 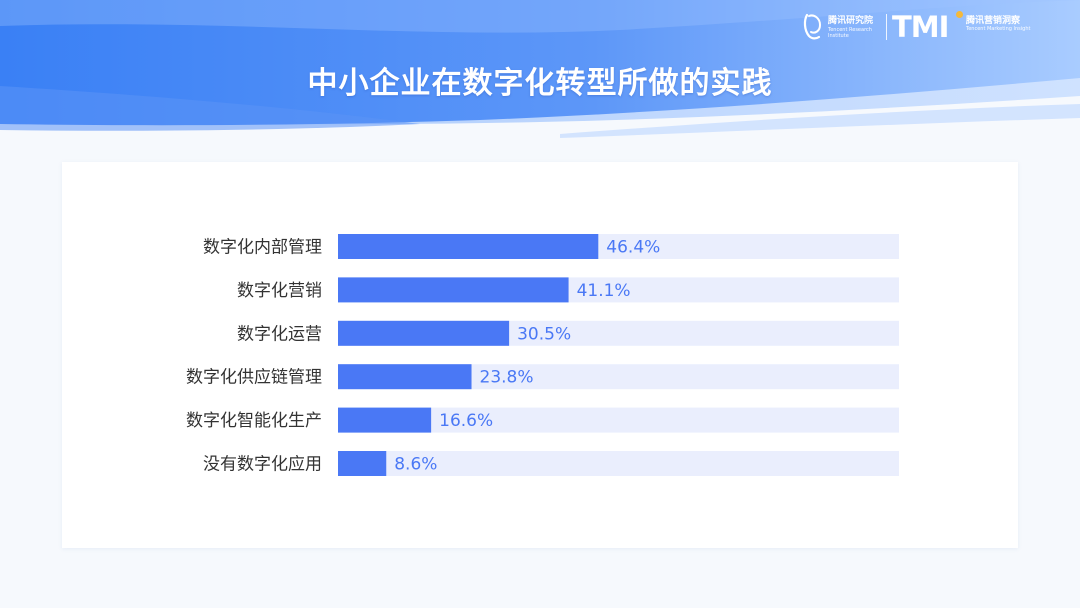 What do you see at coordinates (993, 21) in the screenshot?
I see `tmi-name-cn: 腾讯营销洞察` at bounding box center [993, 21].